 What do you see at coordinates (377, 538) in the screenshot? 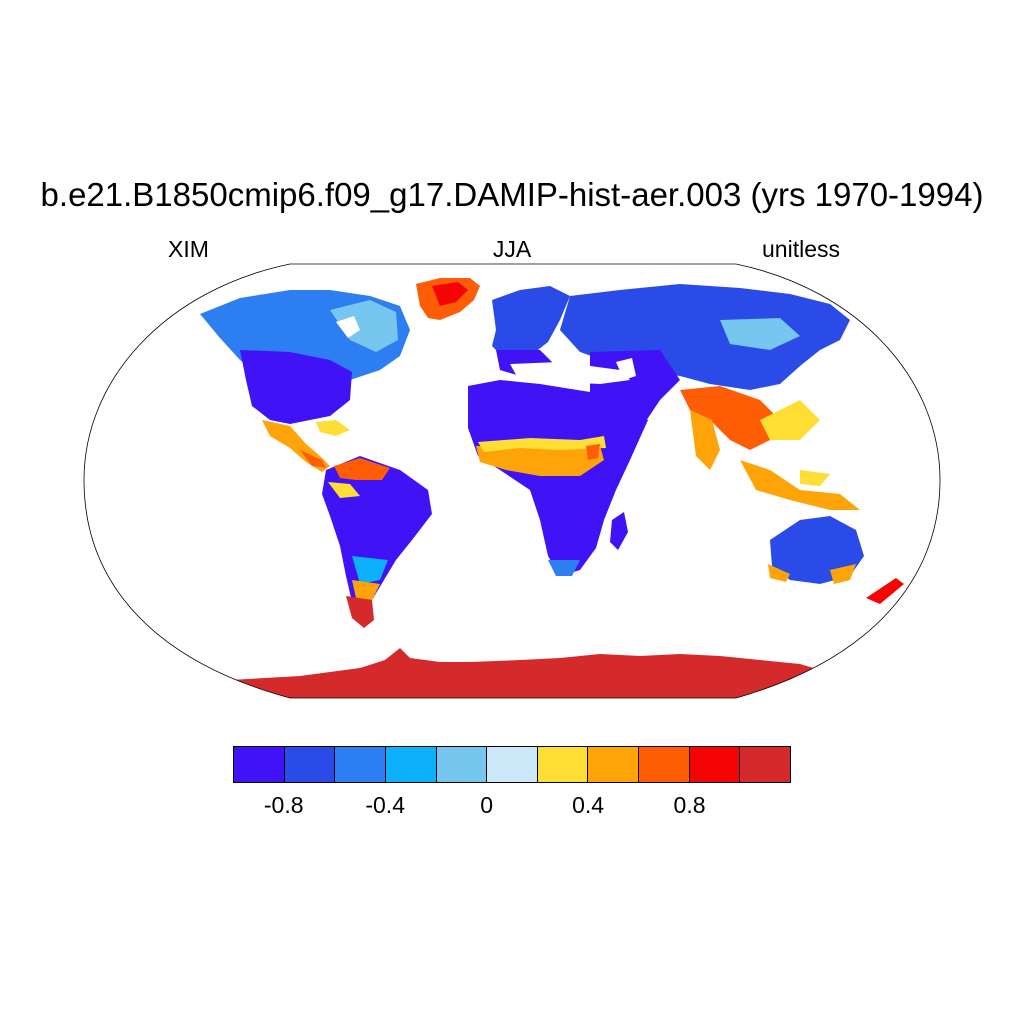
I see `region-south-america` at bounding box center [377, 538].